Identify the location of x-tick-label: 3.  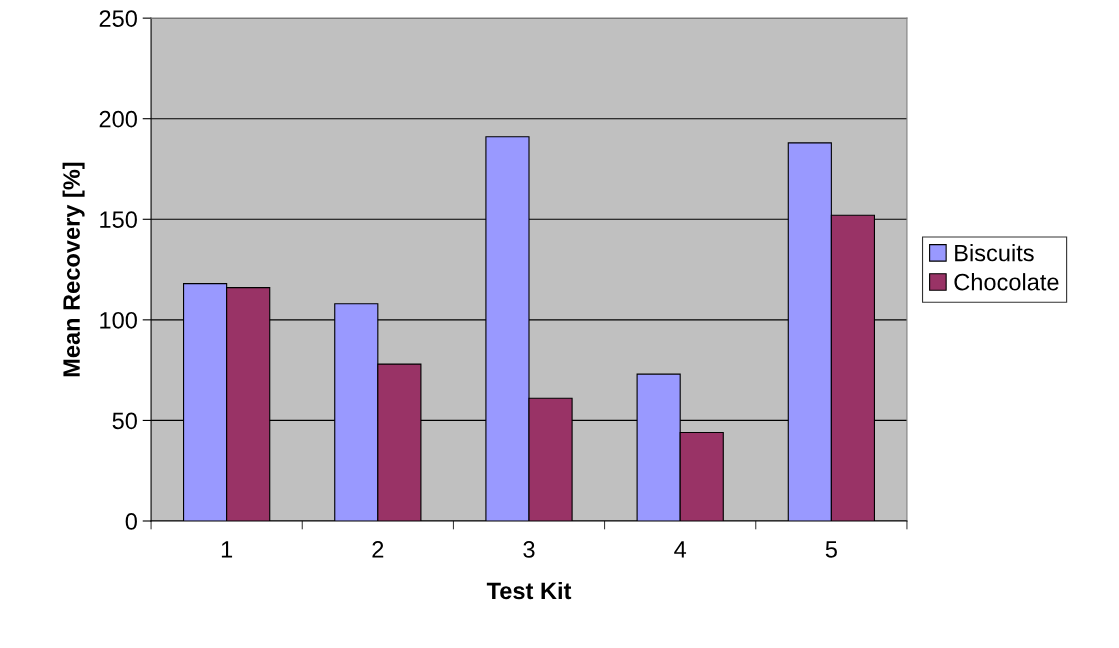
(529, 549).